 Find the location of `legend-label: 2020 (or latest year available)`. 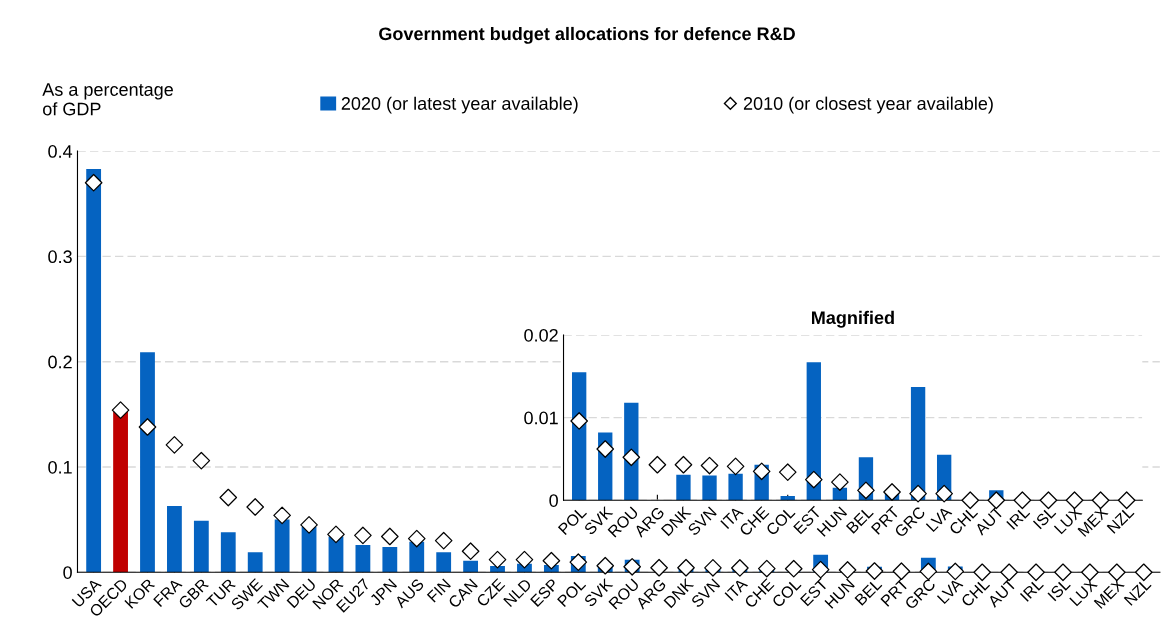

legend-label: 2020 (or latest year available) is located at coordinates (459, 105).